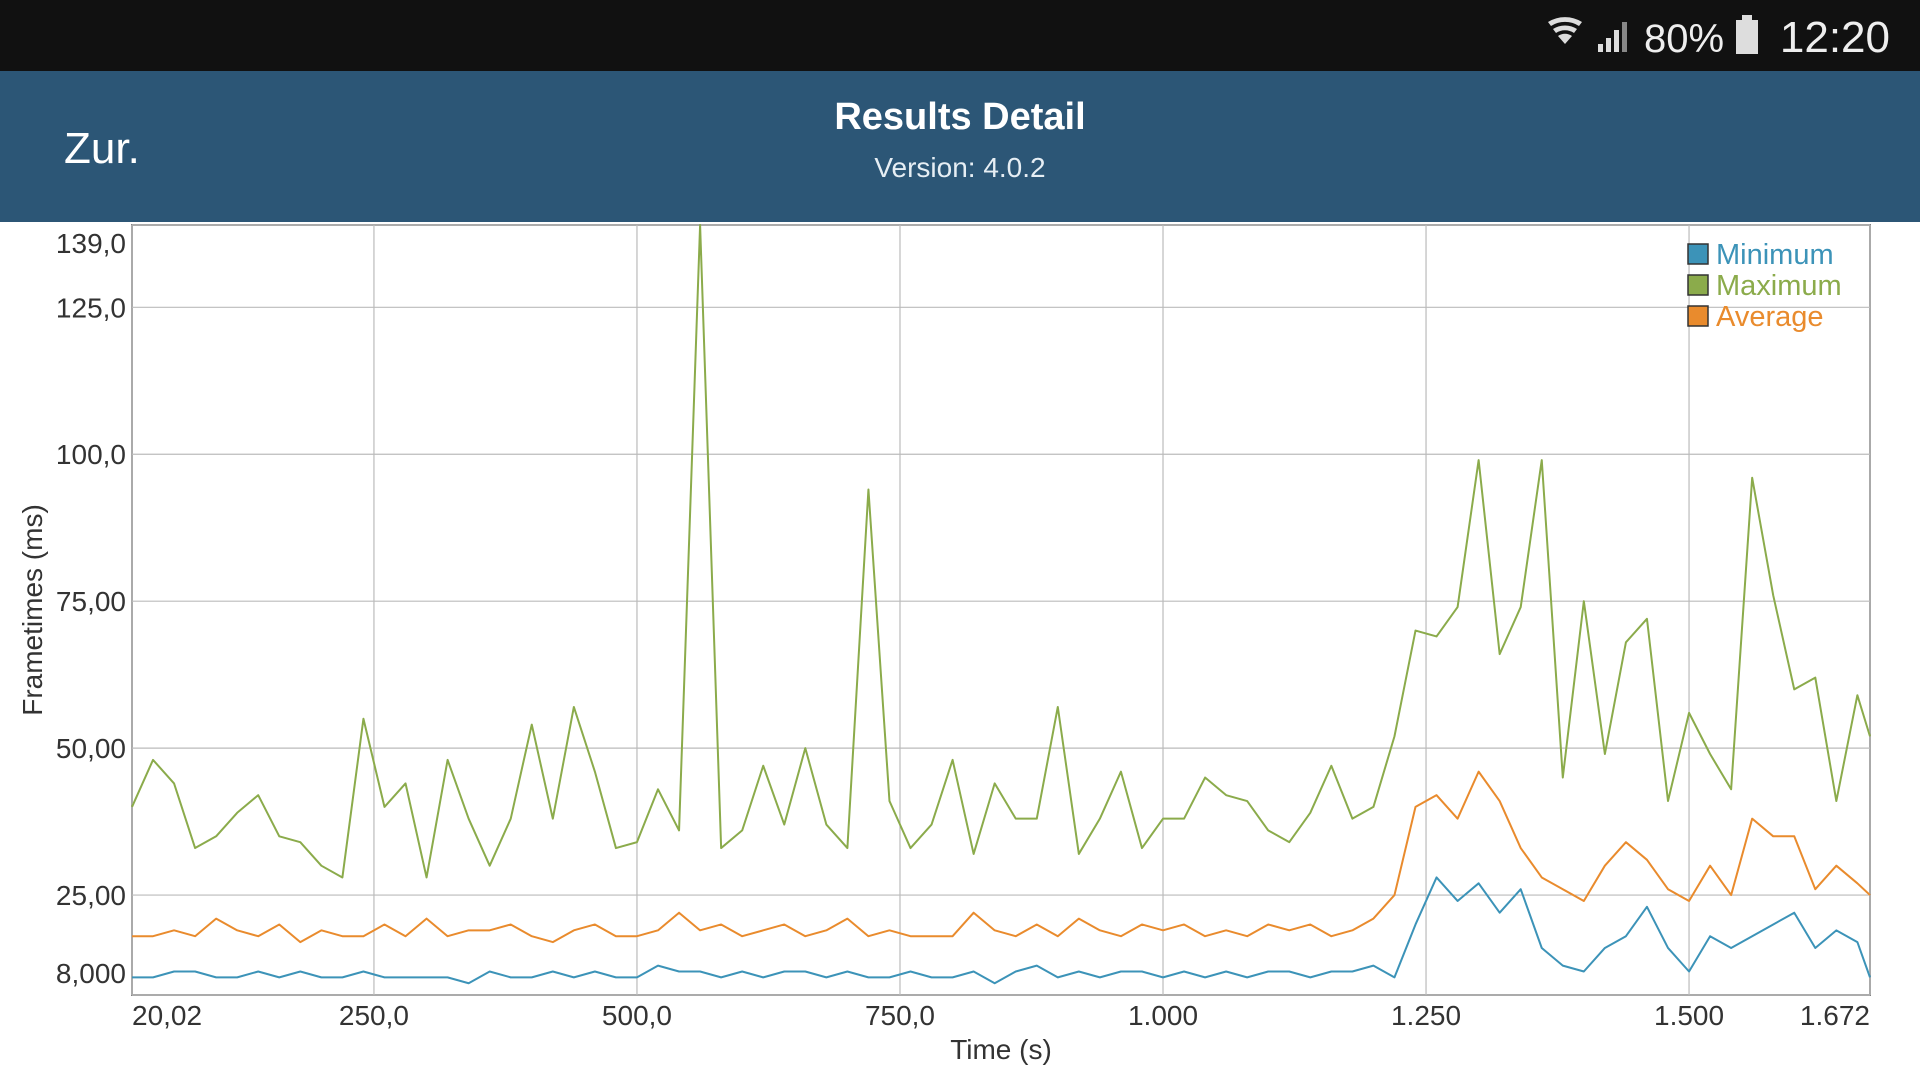  What do you see at coordinates (167, 1015) in the screenshot?
I see `x-tick-label: 20,02` at bounding box center [167, 1015].